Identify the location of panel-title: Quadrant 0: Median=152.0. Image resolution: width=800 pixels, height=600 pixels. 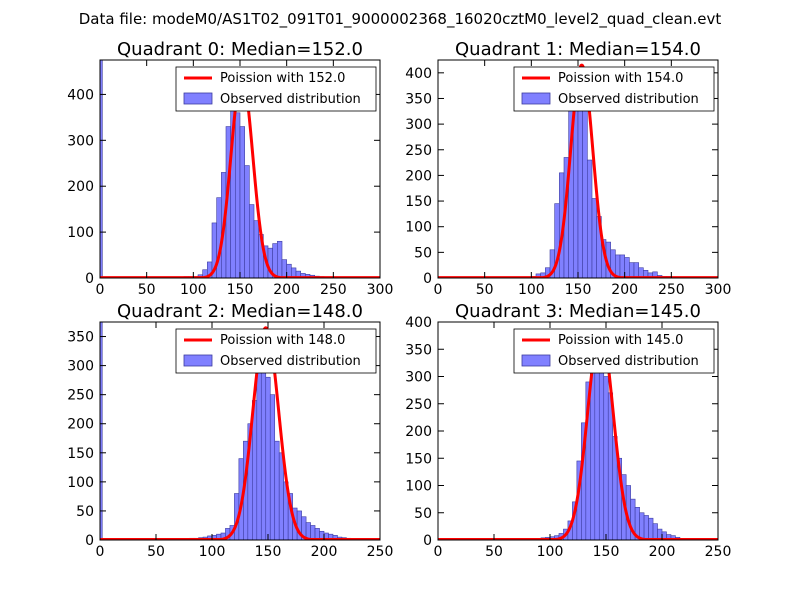
(240, 49).